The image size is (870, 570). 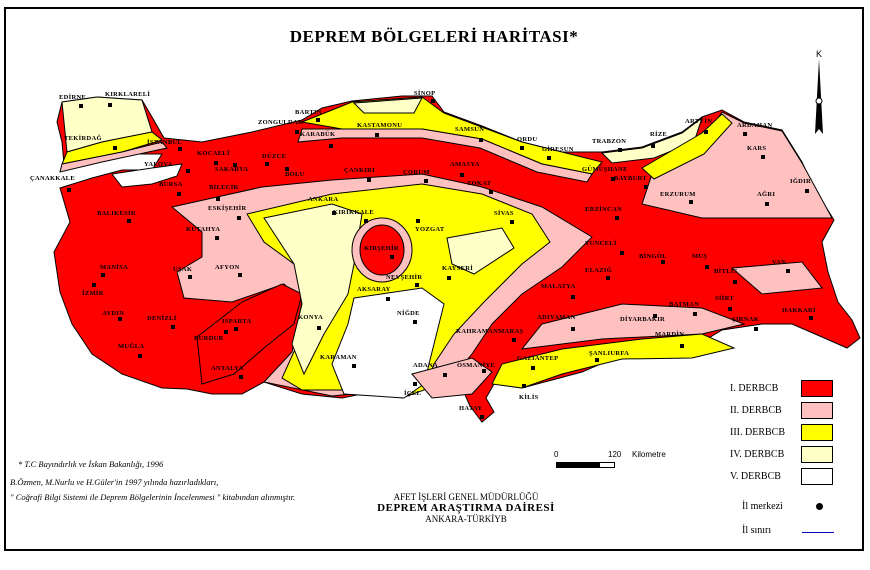 What do you see at coordinates (232, 169) in the screenshot?
I see `city-label: SAKARYA` at bounding box center [232, 169].